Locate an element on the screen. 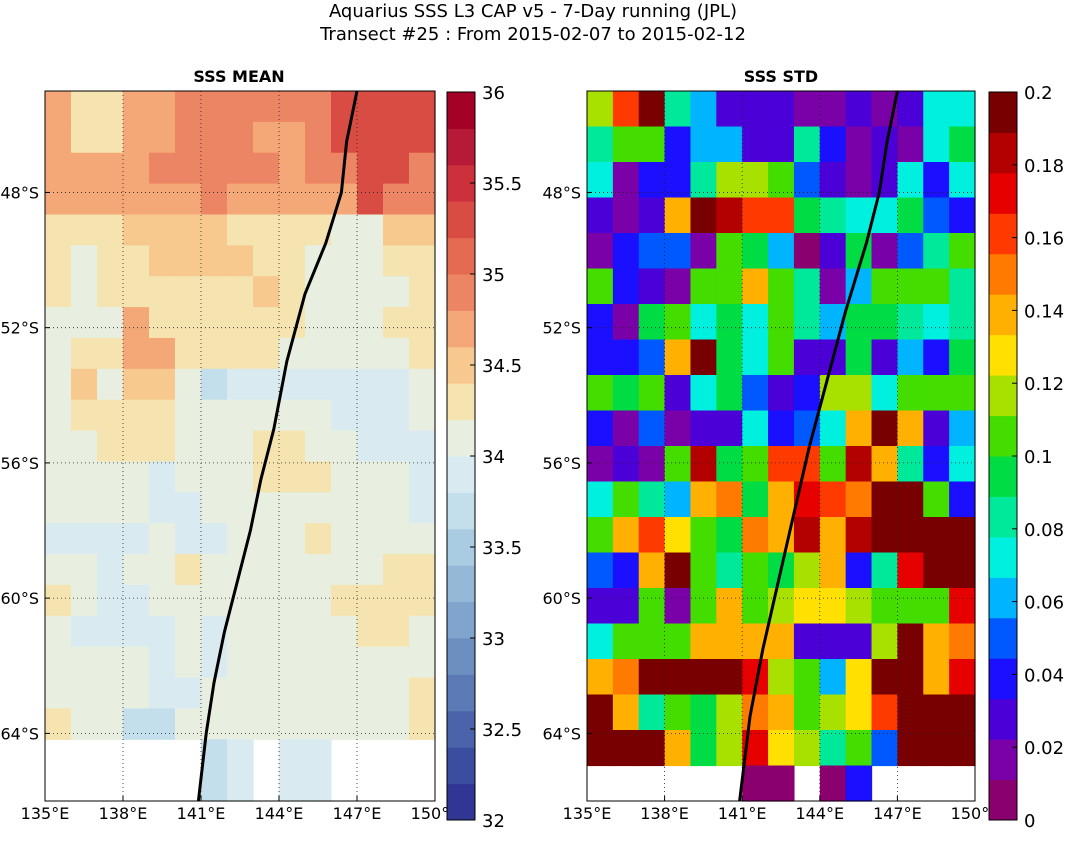  x-tick-label: 147°E is located at coordinates (357, 813).